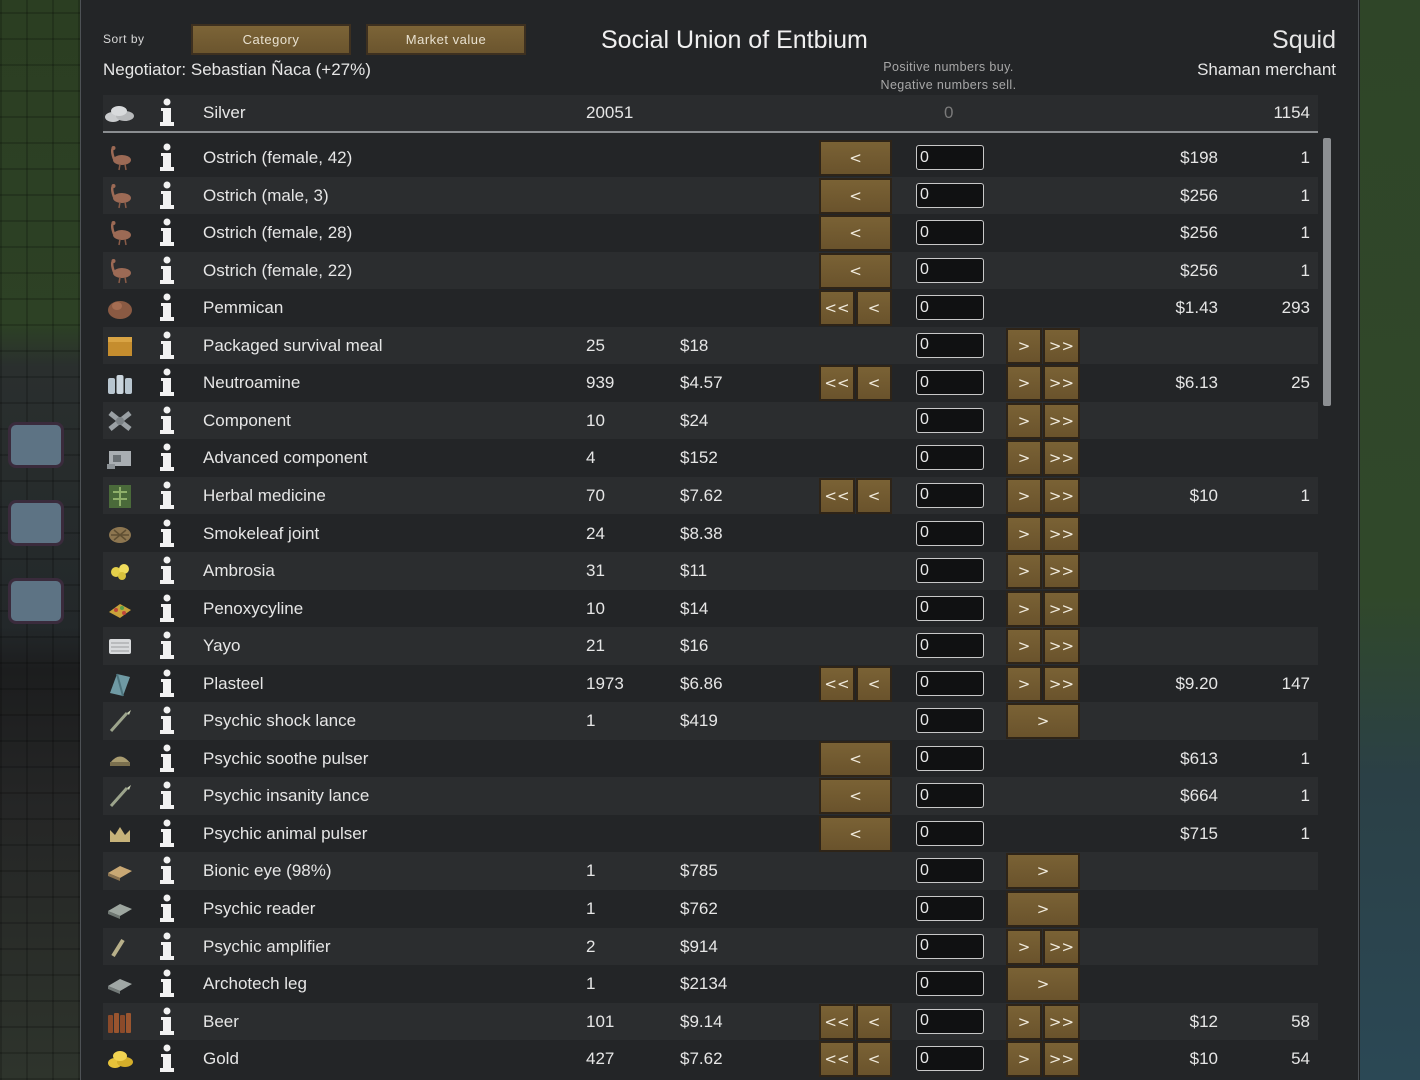 This screenshot has width=1420, height=1080. I want to click on sort-category-button: Category, so click(271, 39).